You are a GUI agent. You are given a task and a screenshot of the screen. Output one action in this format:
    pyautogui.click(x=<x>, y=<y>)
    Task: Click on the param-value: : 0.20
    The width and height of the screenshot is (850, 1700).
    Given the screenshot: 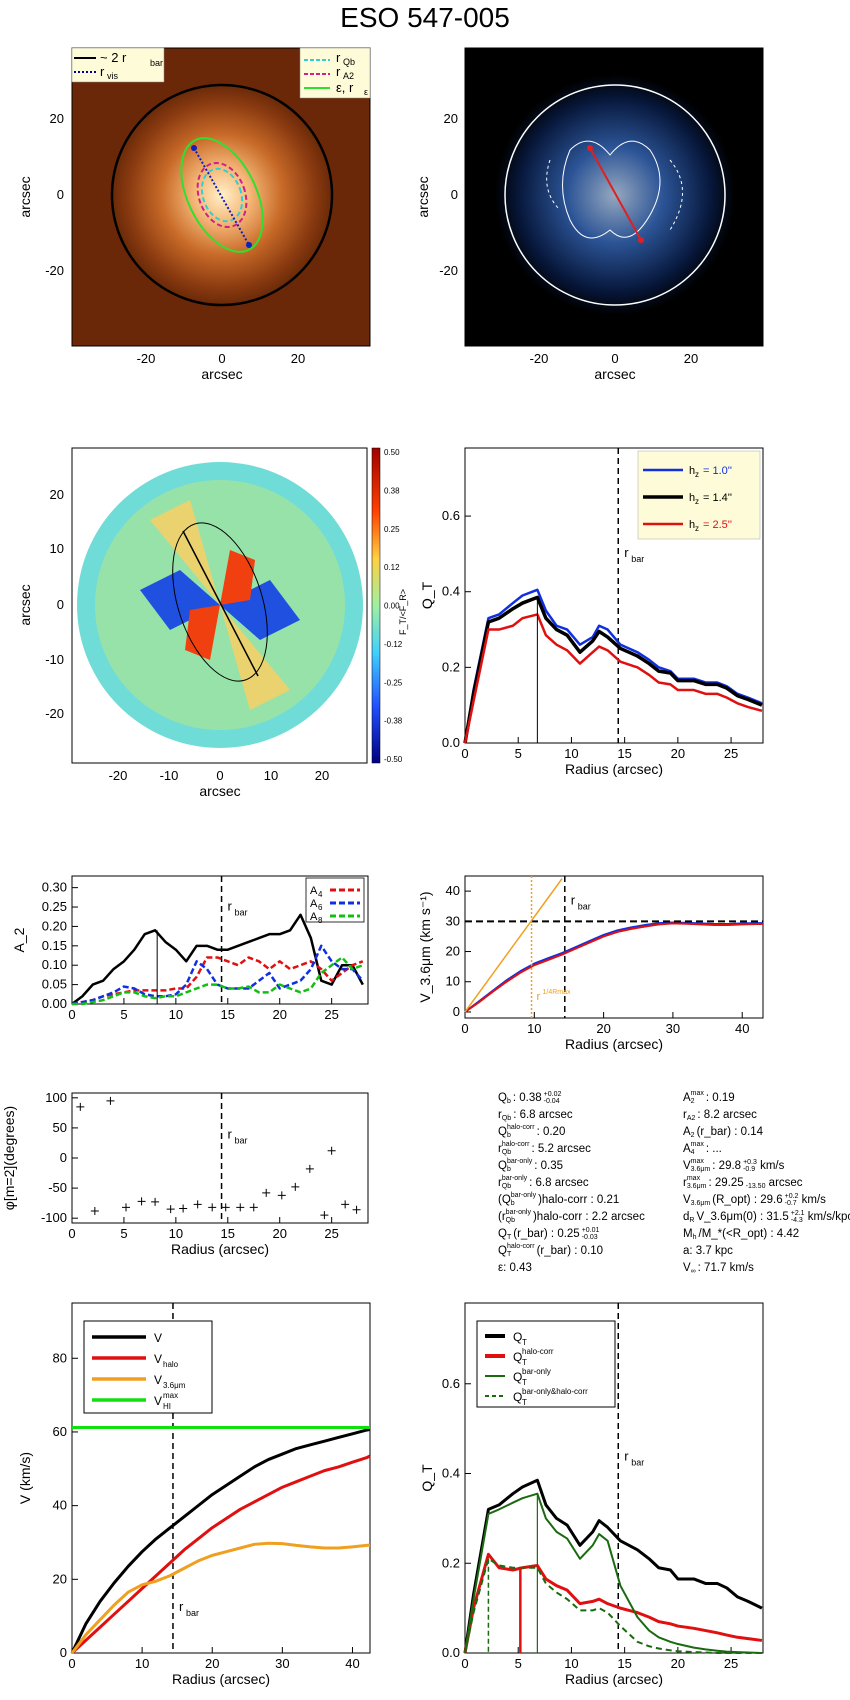 What is the action you would take?
    pyautogui.click(x=551, y=1132)
    